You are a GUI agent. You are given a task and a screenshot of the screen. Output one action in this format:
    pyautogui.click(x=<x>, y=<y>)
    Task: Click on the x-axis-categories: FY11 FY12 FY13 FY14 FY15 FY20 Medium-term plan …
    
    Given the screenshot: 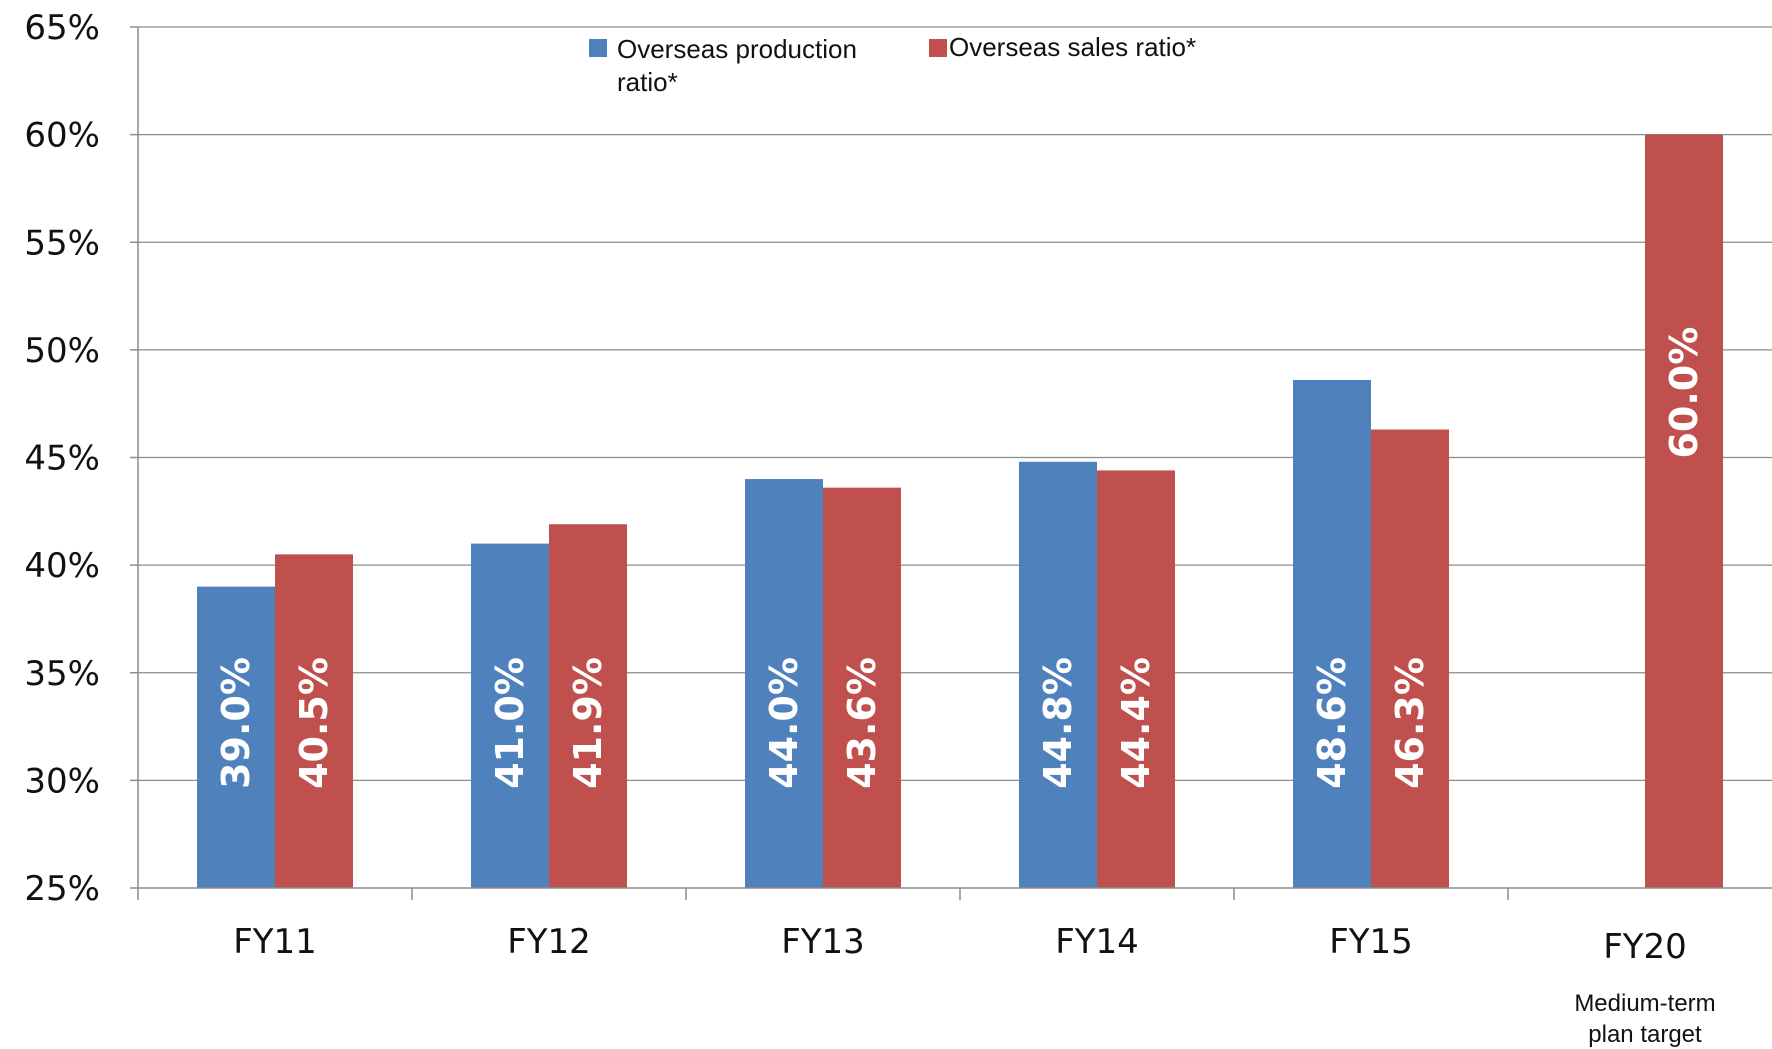 What is the action you would take?
    pyautogui.click(x=974, y=985)
    